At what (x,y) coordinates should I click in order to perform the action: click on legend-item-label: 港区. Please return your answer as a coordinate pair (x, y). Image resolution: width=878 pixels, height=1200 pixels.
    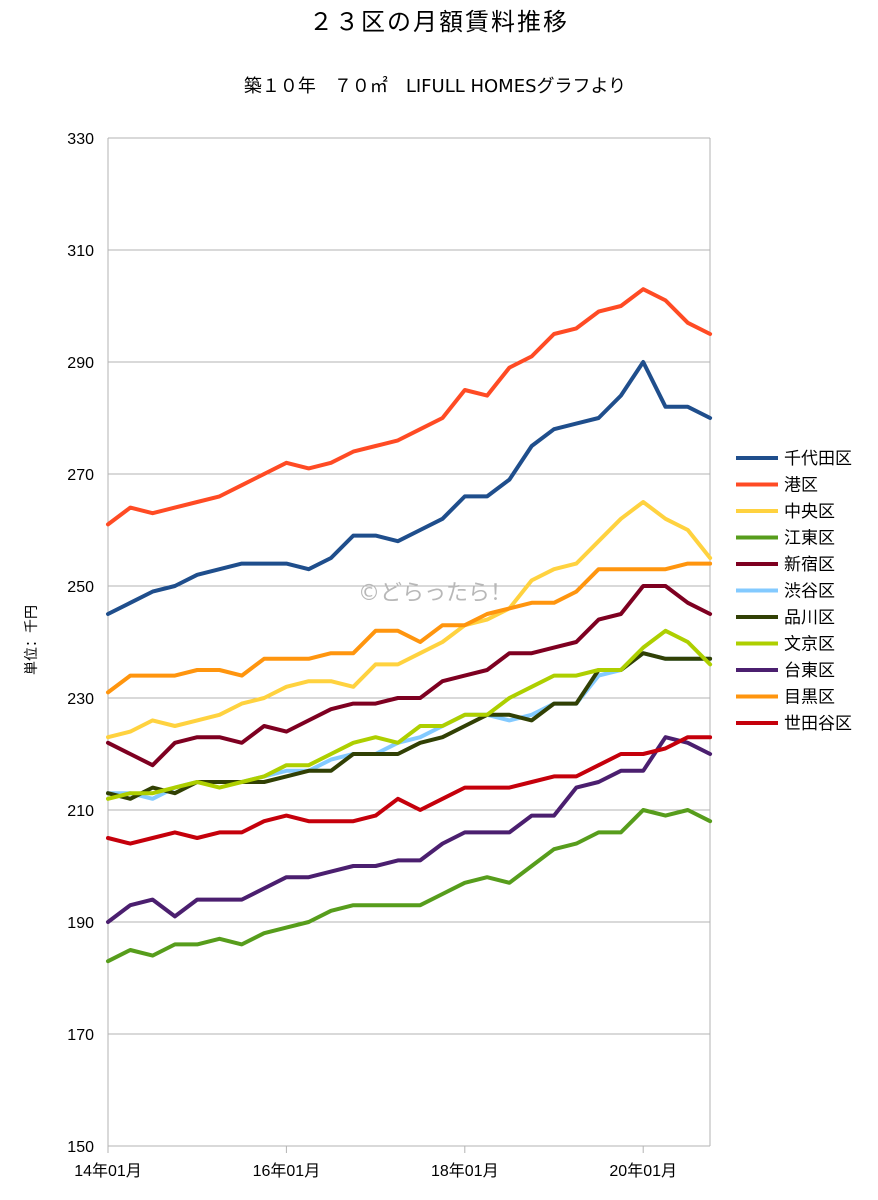
    Looking at the image, I should click on (801, 486).